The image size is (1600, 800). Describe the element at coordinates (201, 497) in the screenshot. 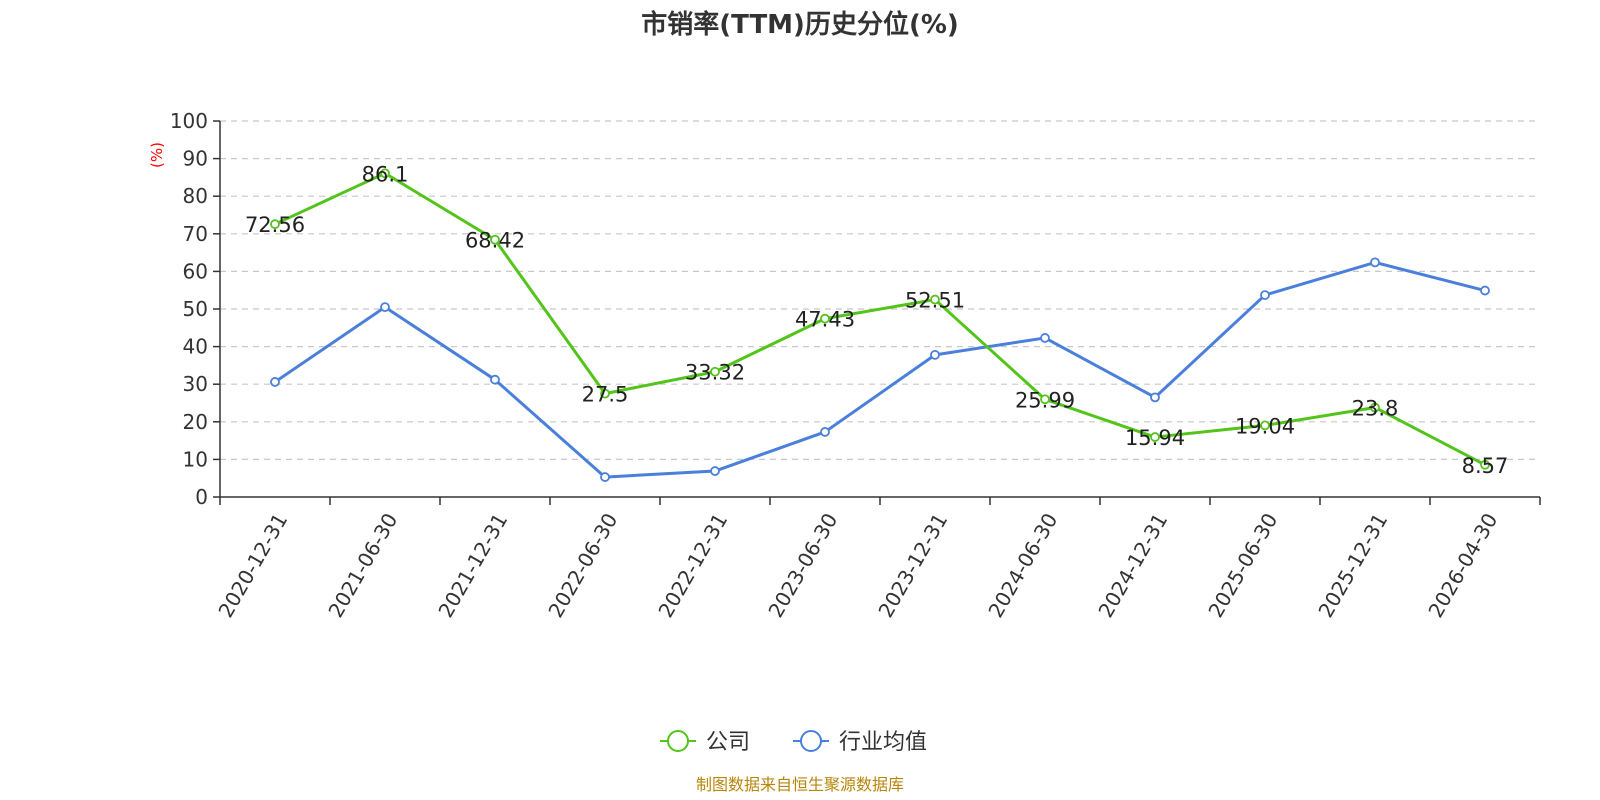

I see `y-tick-label: 0` at that location.